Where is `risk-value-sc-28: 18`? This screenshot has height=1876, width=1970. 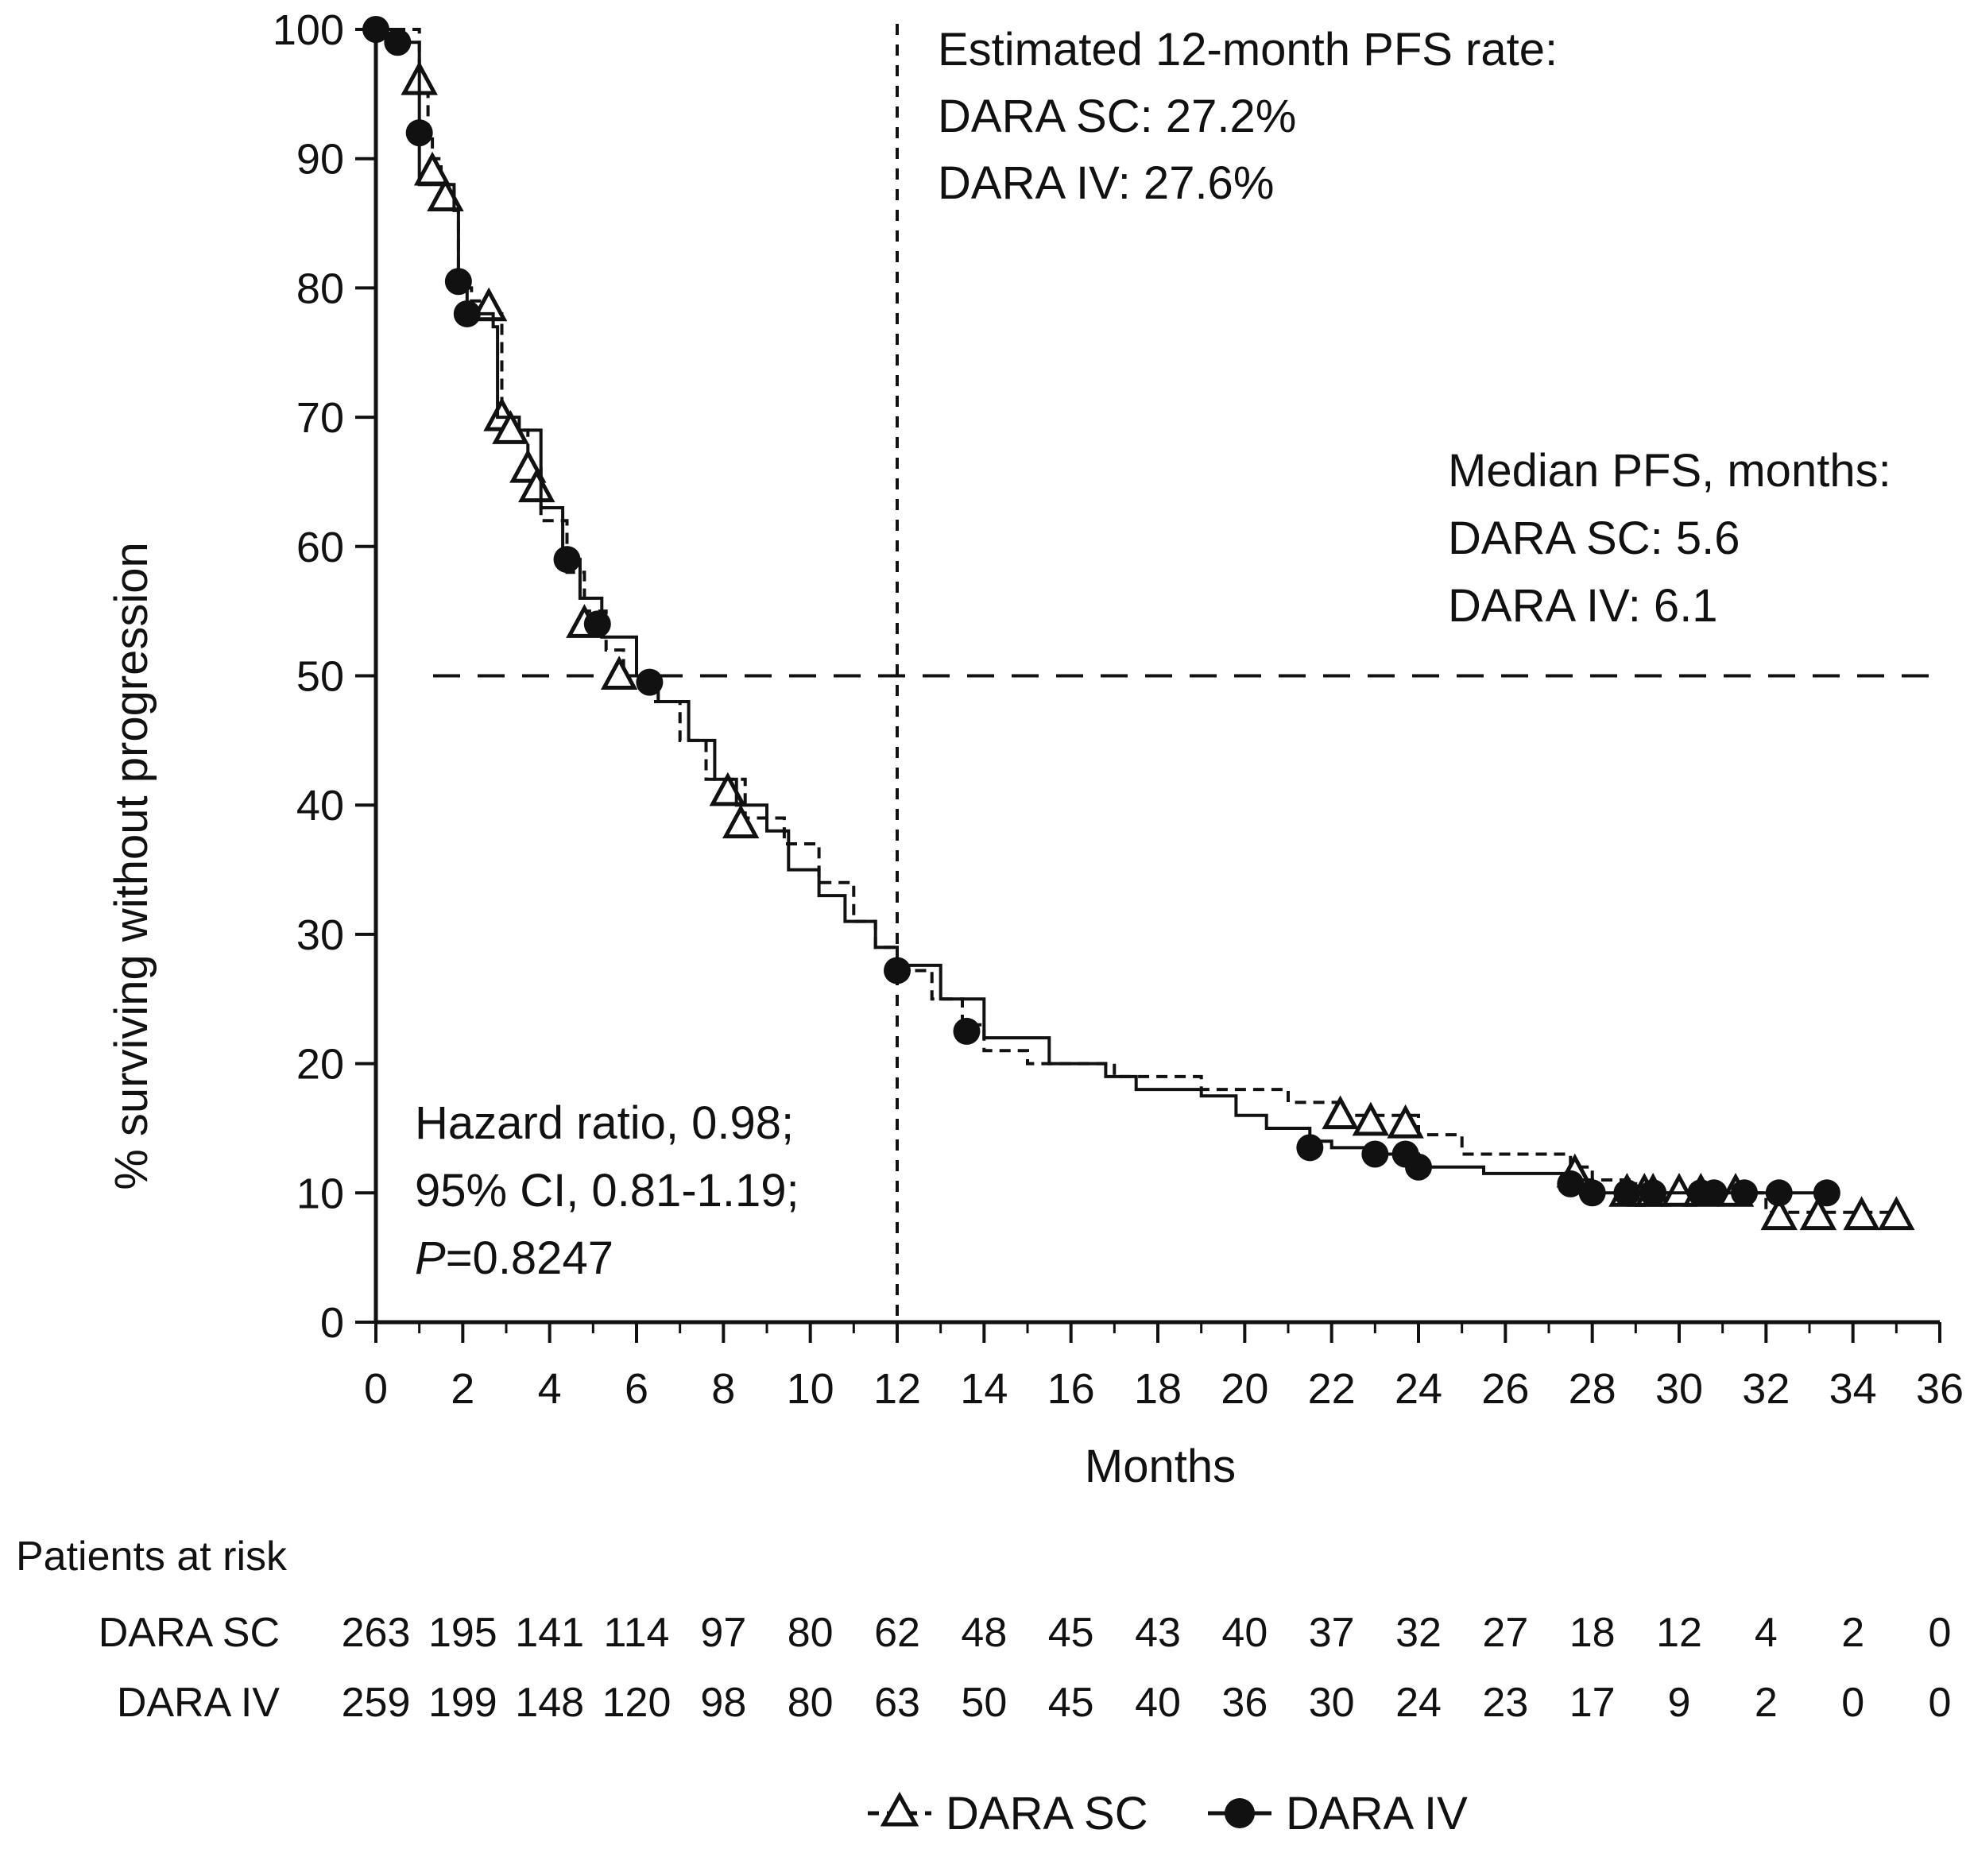
risk-value-sc-28: 18 is located at coordinates (1592, 1633).